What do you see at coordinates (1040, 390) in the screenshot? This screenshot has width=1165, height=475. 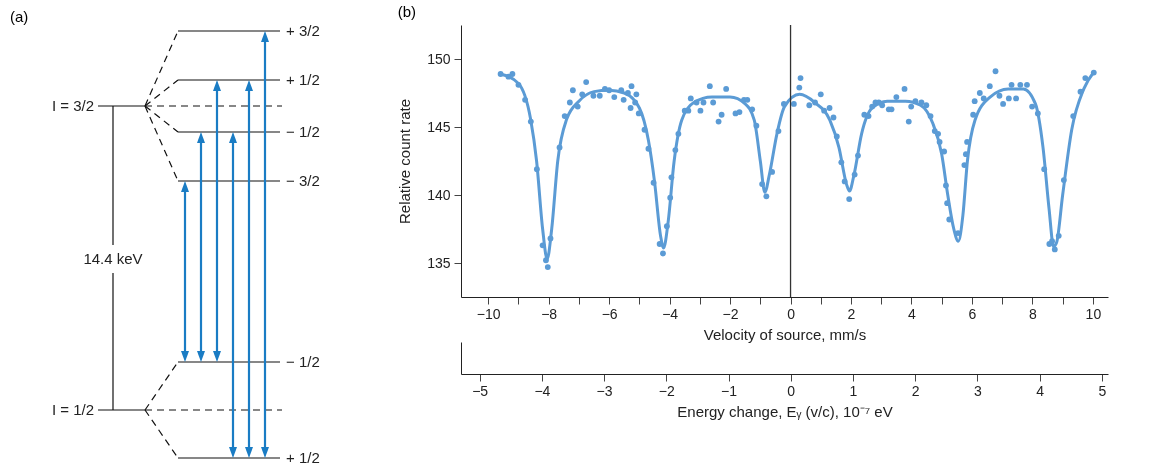 I see `x2-tick-label: 4` at bounding box center [1040, 390].